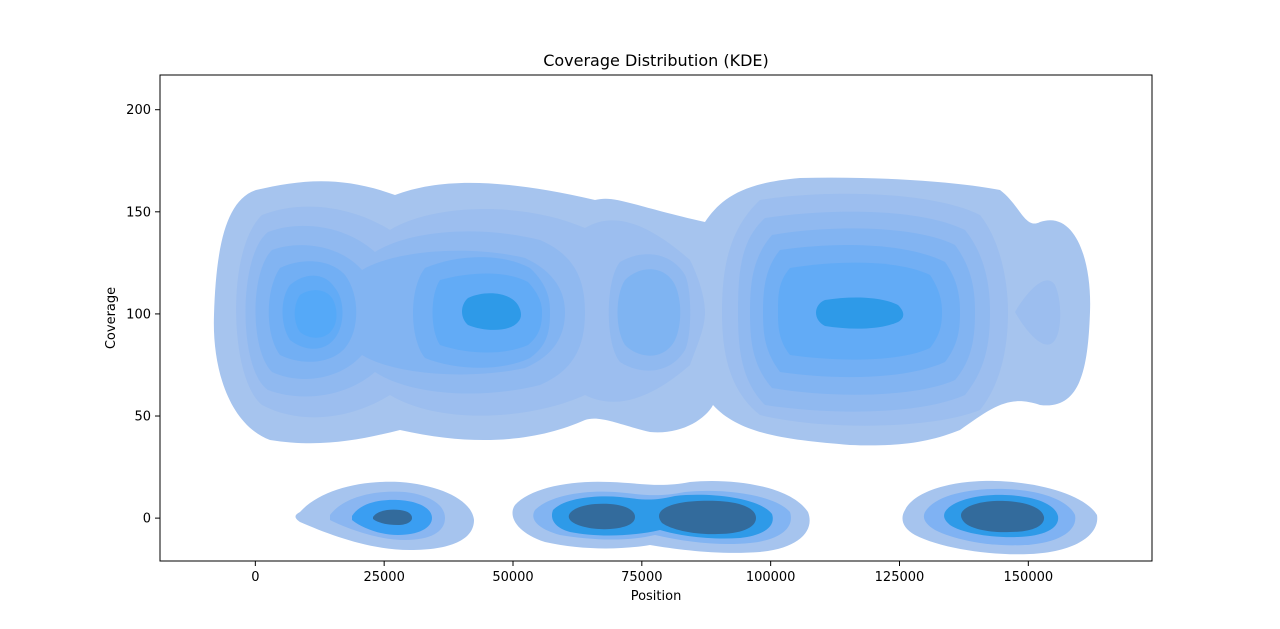 Image resolution: width=1280 pixels, height=629 pixels. Describe the element at coordinates (649, 312) in the screenshot. I see `kde-region-mid-l3` at that location.